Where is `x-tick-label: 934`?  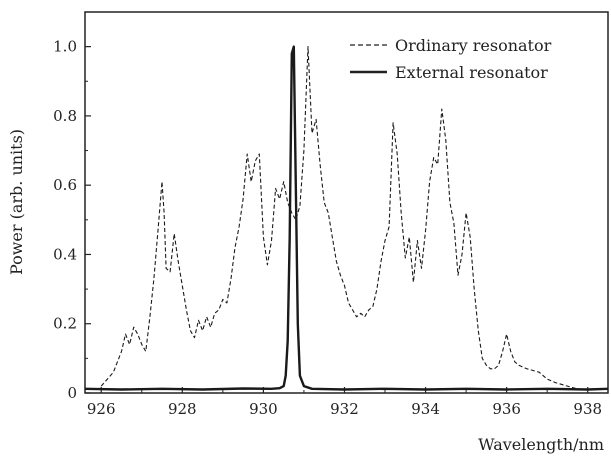 x-tick-label: 934 is located at coordinates (425, 409).